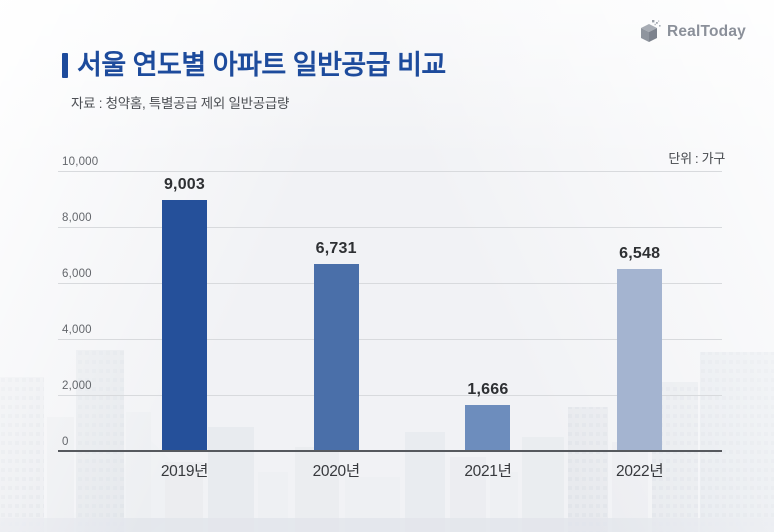  I want to click on chart-bar-2020년, so click(336, 357).